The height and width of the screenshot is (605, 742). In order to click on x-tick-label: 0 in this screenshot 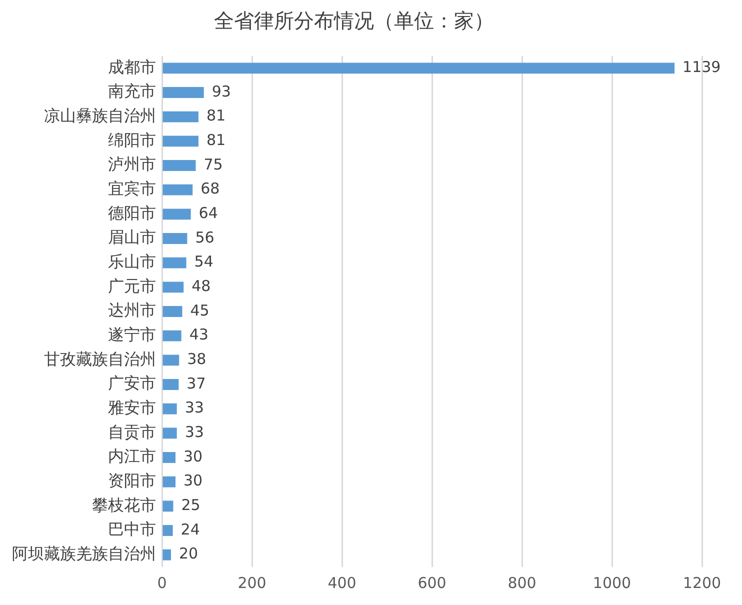, I will do `click(162, 583)`.